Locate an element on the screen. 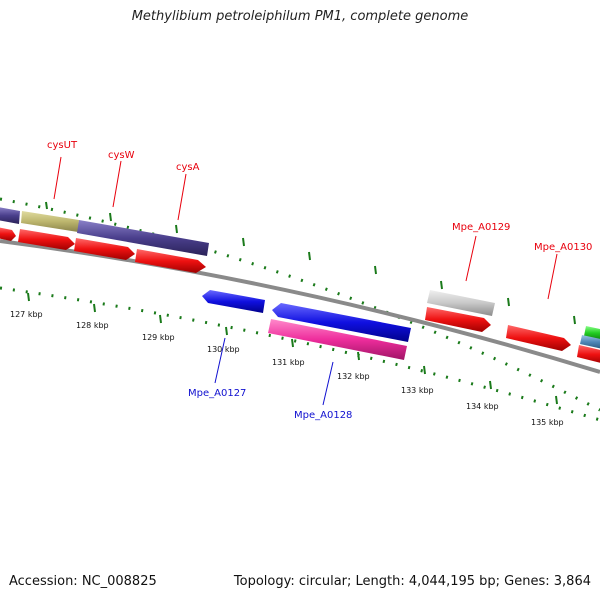 This screenshot has height=600, width=600. scale-label: 132 kbp is located at coordinates (353, 376).